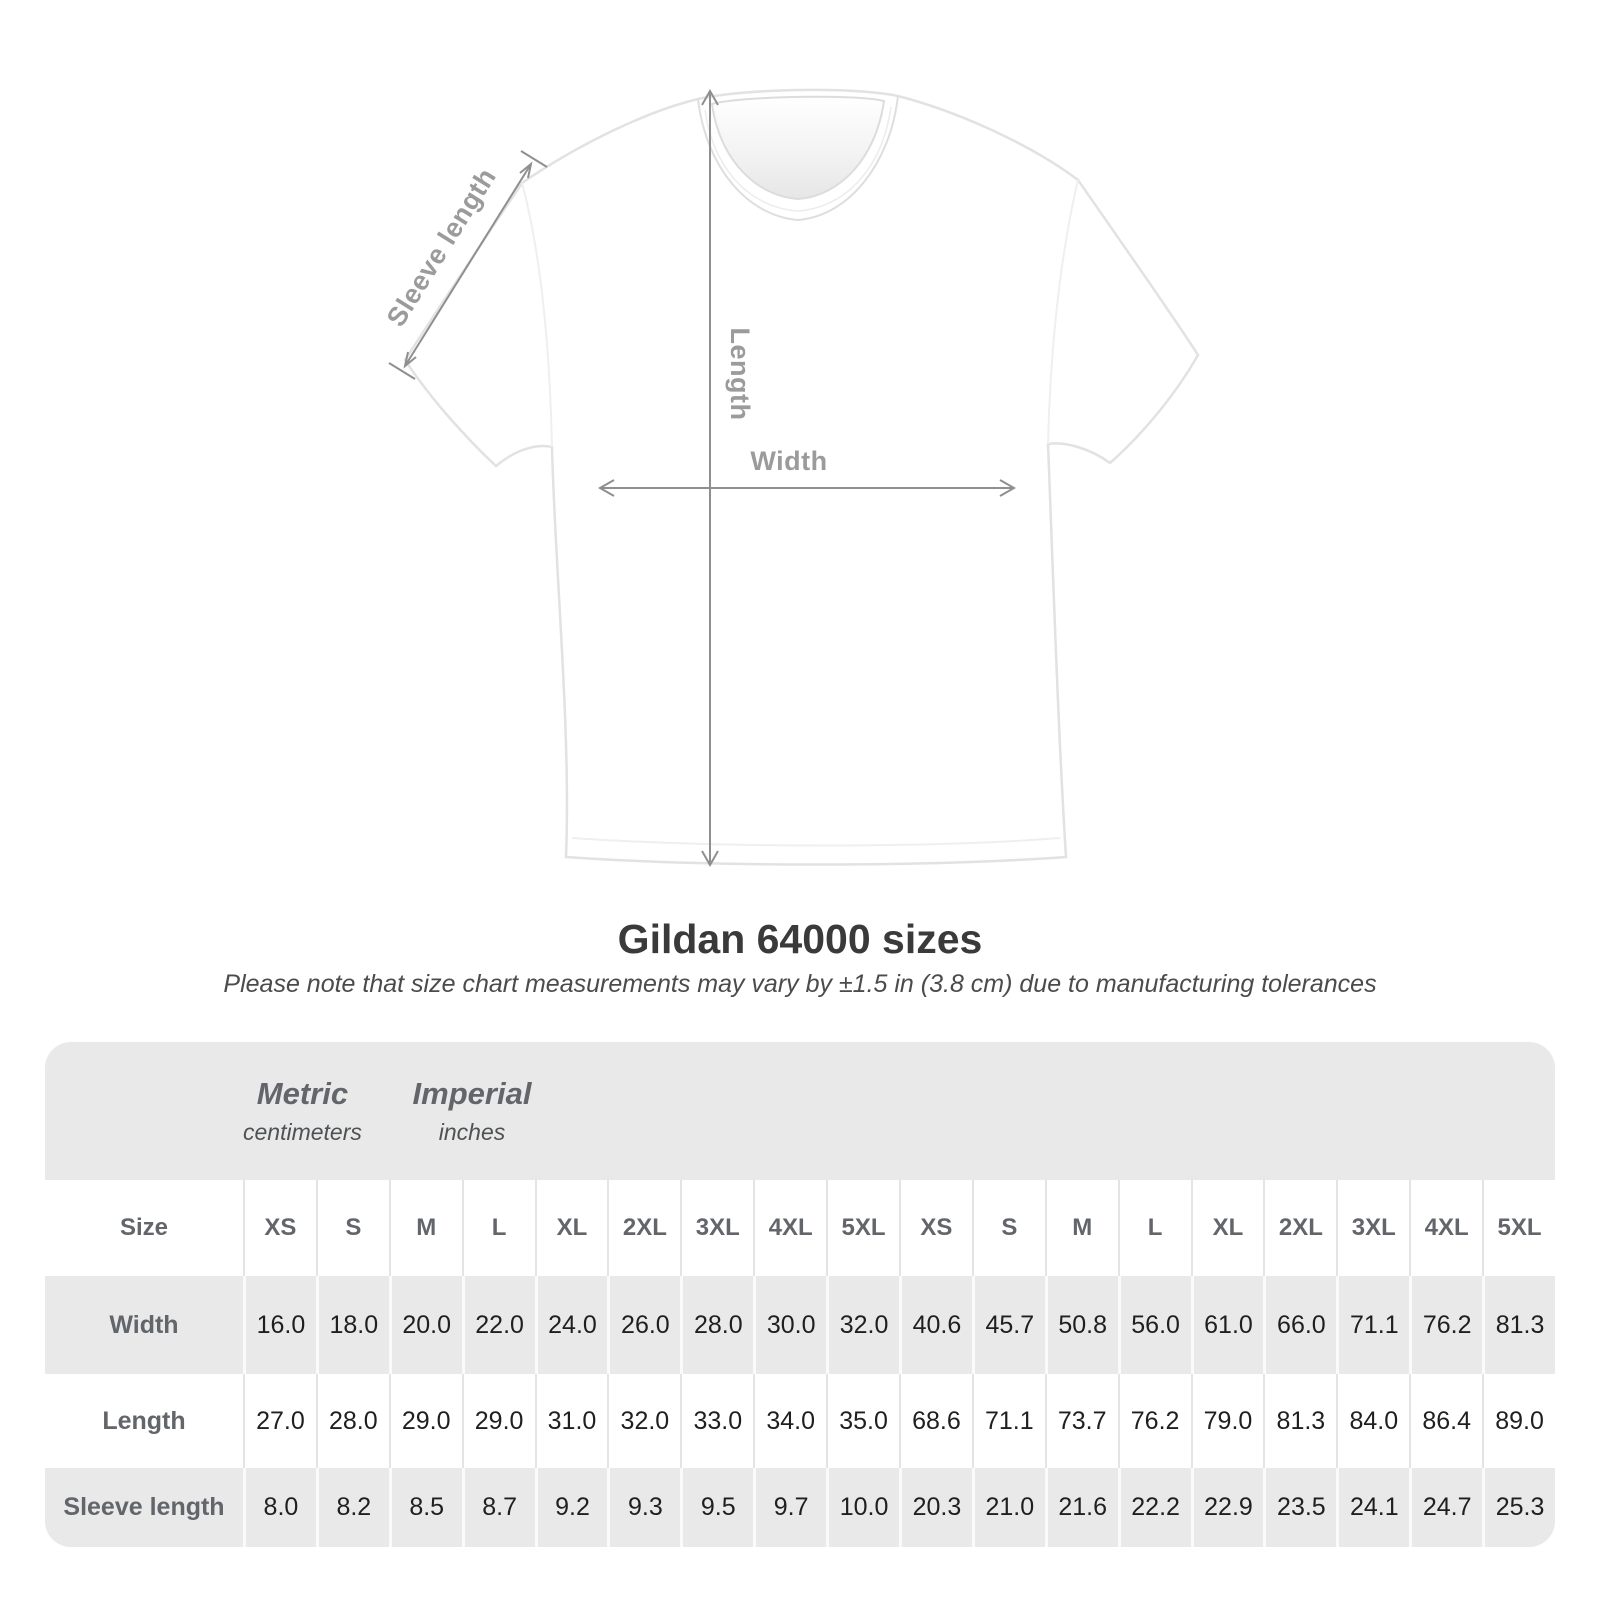 The width and height of the screenshot is (1600, 1600). I want to click on metric-group-header: Metric centimeters, so click(302, 1111).